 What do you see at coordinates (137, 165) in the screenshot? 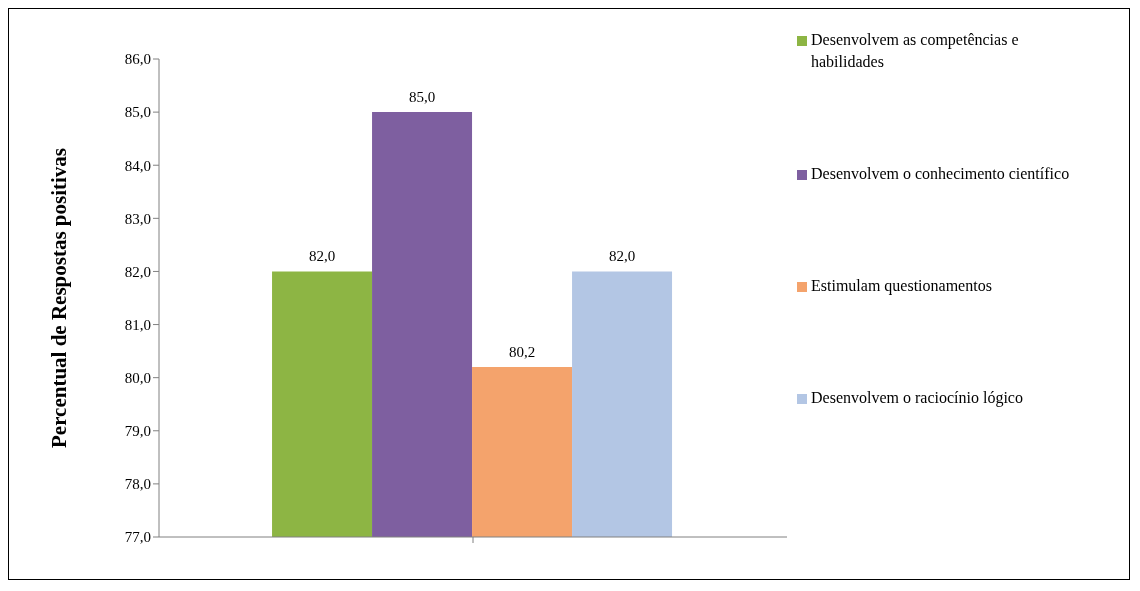
I see `y-tick-label: 84,0` at bounding box center [137, 165].